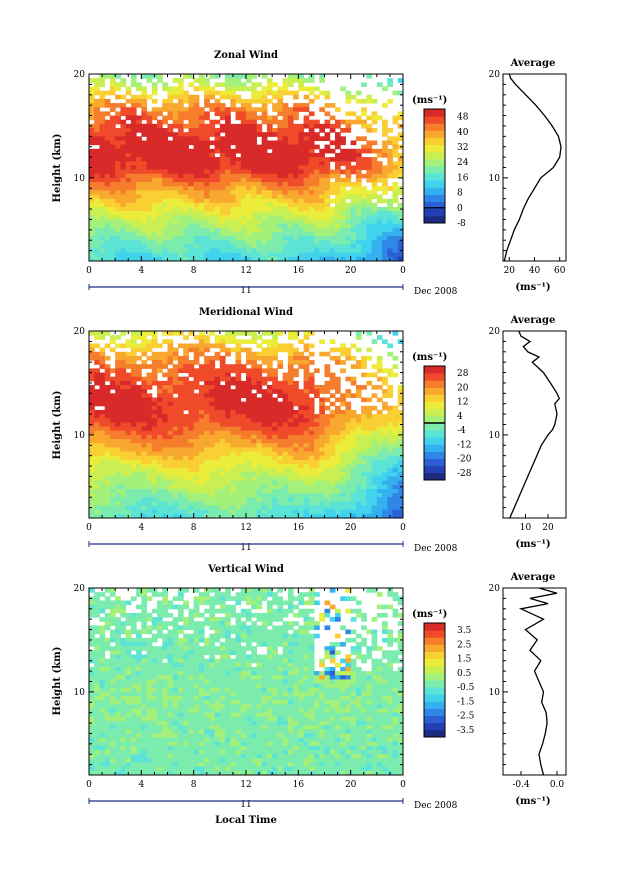  Describe the element at coordinates (403, 271) in the screenshot. I see `zonal-xtick-label: 0` at that location.